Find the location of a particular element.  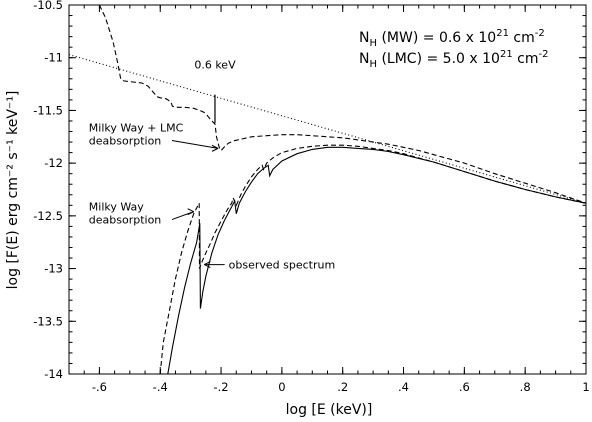

annotation-text: observed spectrum is located at coordinates (282, 265).